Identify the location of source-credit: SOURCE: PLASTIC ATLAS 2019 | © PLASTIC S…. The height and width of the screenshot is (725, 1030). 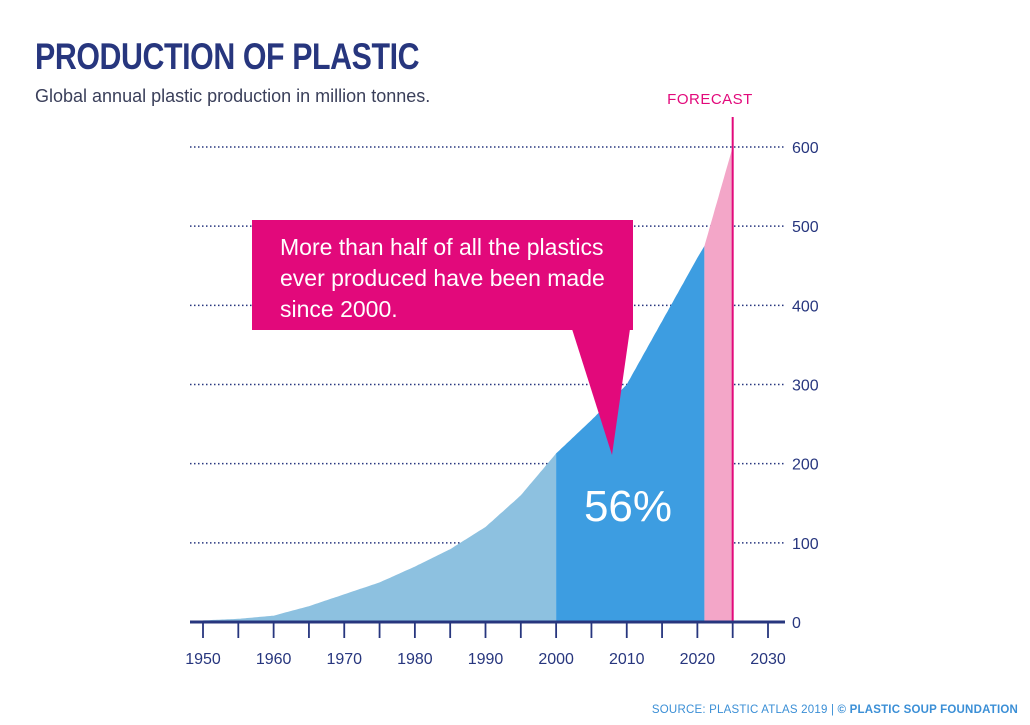
(835, 710).